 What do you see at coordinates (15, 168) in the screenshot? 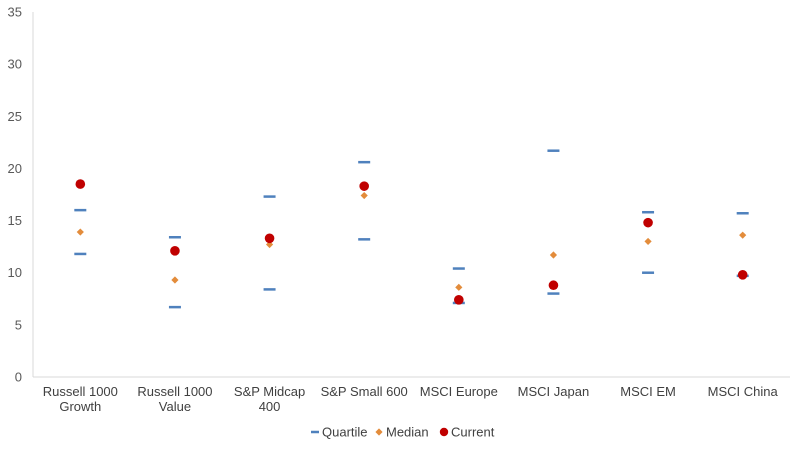
I see `y-tick-label: 20` at bounding box center [15, 168].